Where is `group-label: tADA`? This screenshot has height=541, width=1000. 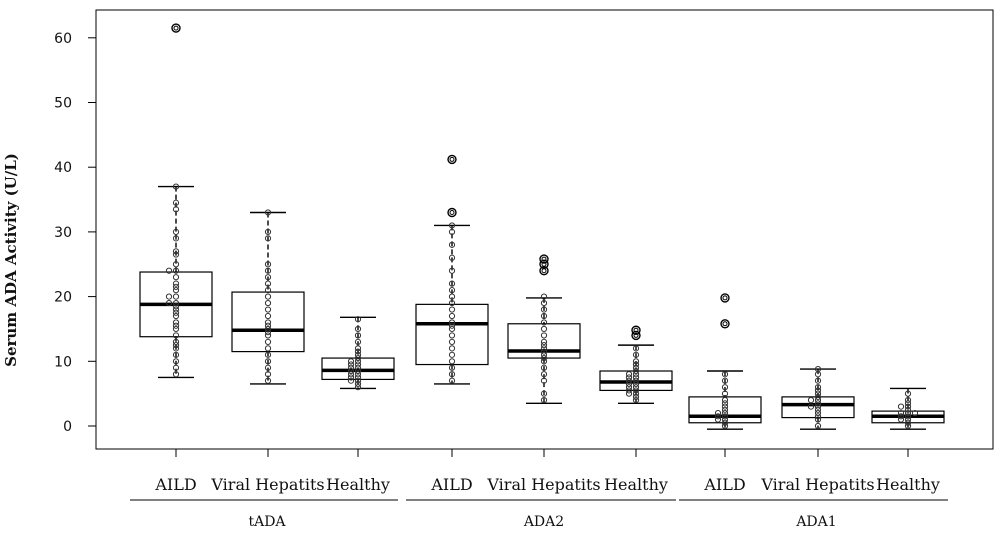
group-label: tADA is located at coordinates (267, 522).